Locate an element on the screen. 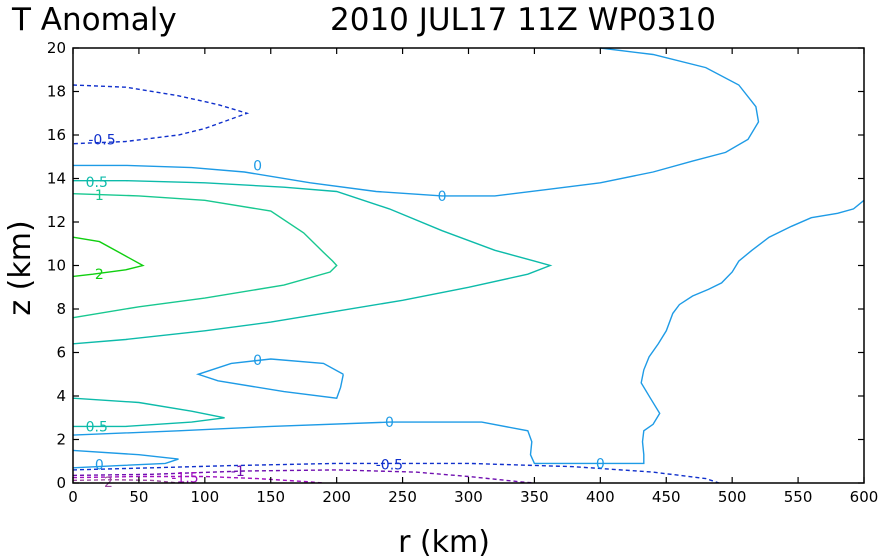  contour-label-9: 0 is located at coordinates (99, 466).